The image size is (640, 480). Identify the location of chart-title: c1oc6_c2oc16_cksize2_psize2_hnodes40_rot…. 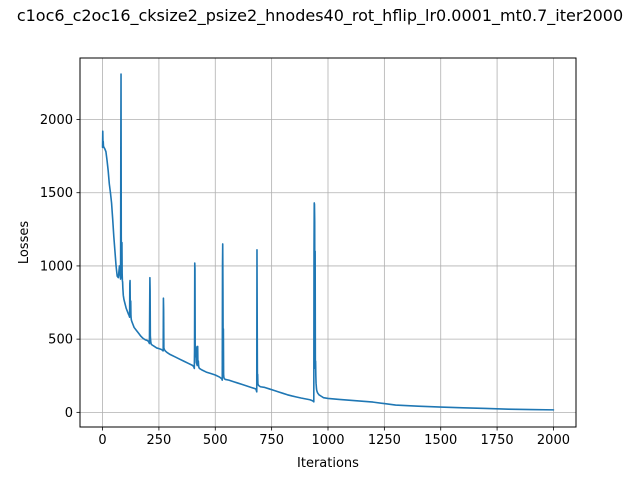
(320, 16).